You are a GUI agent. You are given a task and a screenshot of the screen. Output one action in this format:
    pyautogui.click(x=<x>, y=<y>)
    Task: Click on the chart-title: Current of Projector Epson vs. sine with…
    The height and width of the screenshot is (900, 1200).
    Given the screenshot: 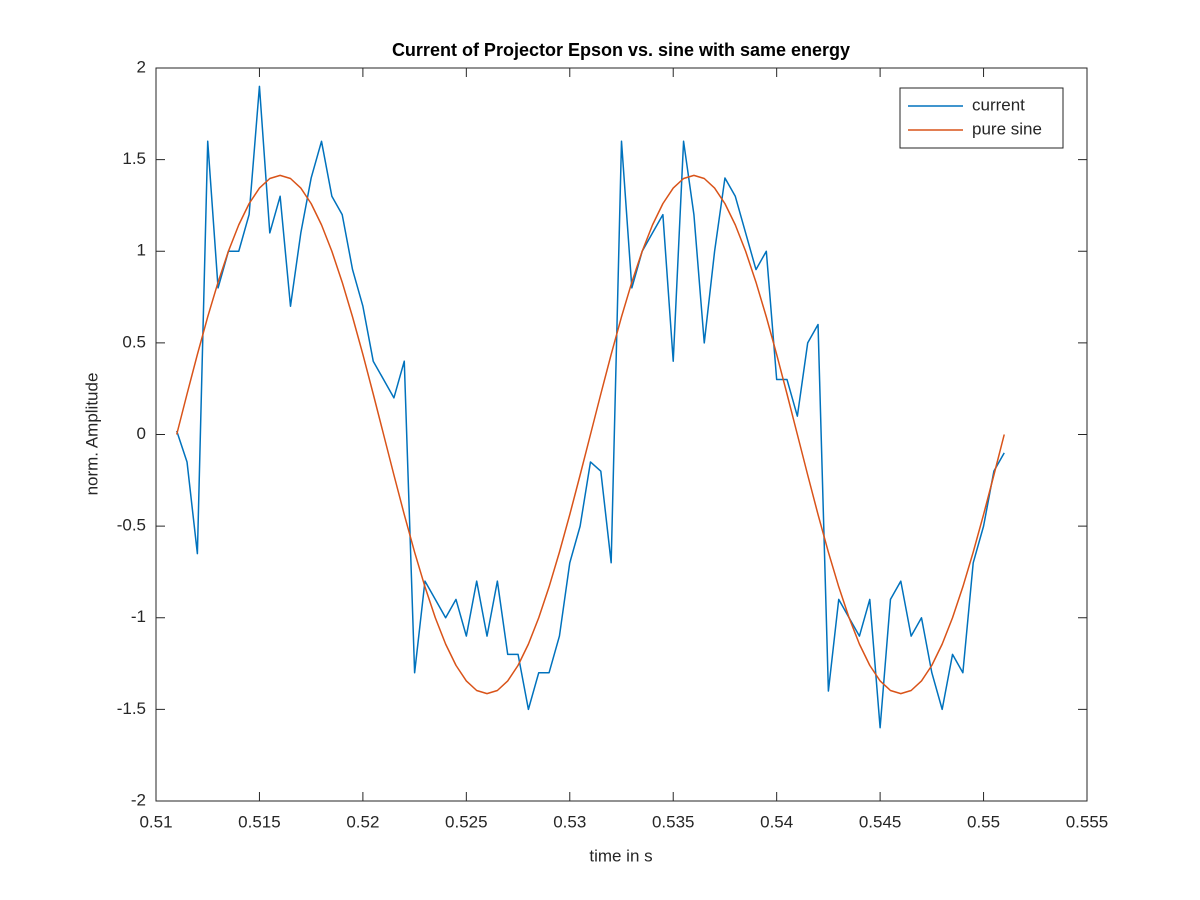 What is the action you would take?
    pyautogui.click(x=621, y=50)
    